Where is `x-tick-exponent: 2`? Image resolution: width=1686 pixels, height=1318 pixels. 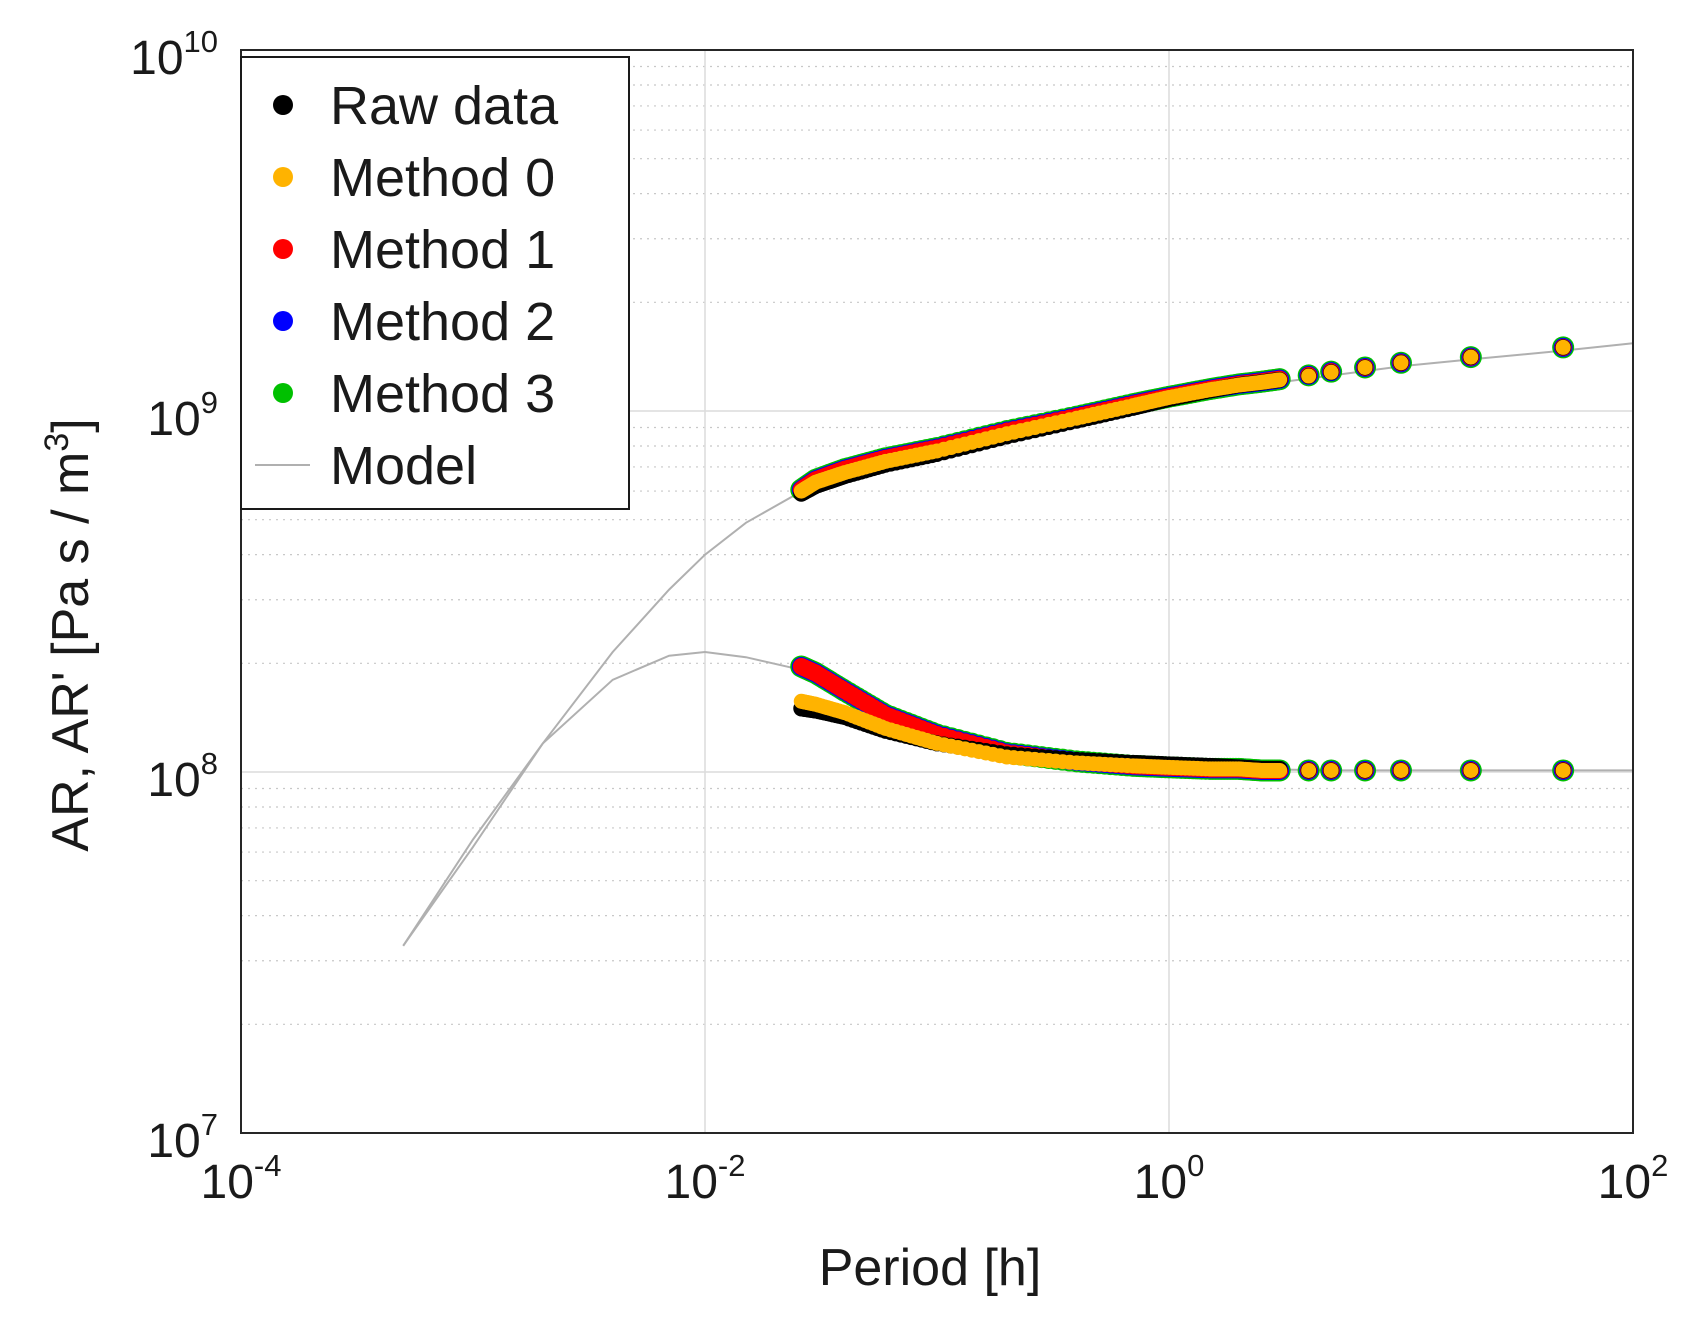 x-tick-exponent: 2 is located at coordinates (1659, 1165).